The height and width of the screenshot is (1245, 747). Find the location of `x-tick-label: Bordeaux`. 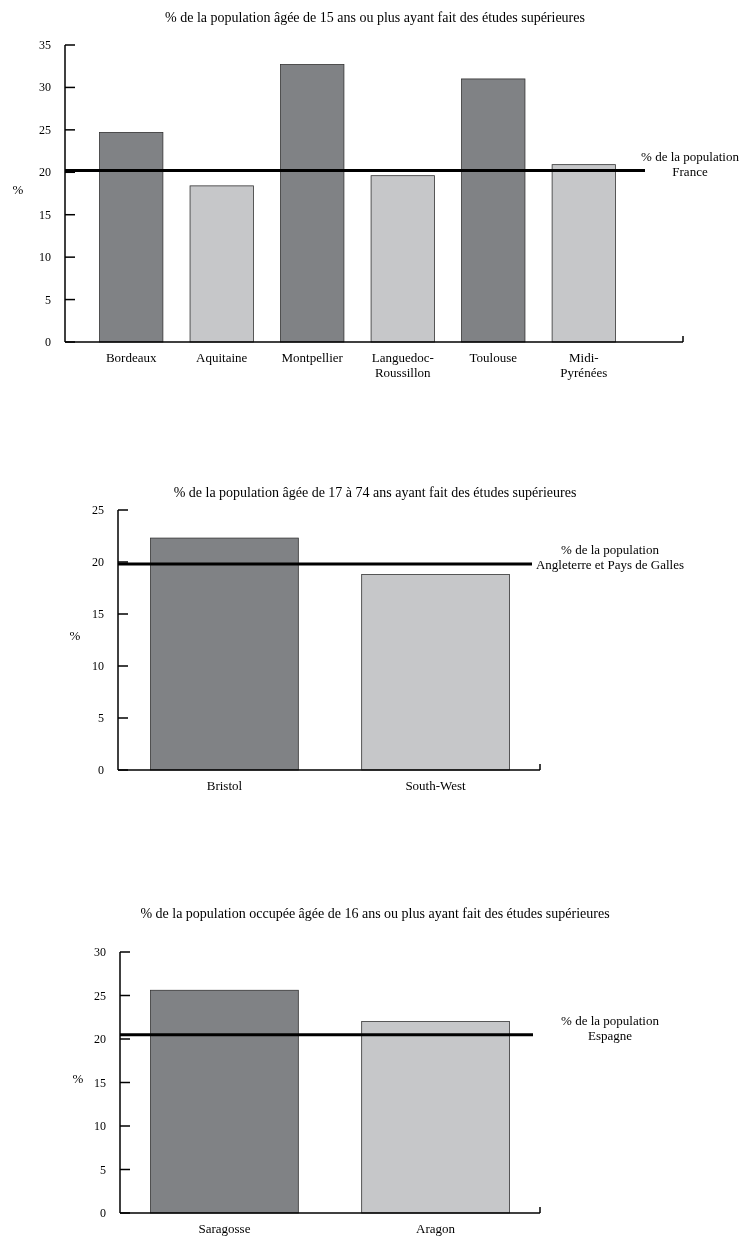

x-tick-label: Bordeaux is located at coordinates (131, 357).